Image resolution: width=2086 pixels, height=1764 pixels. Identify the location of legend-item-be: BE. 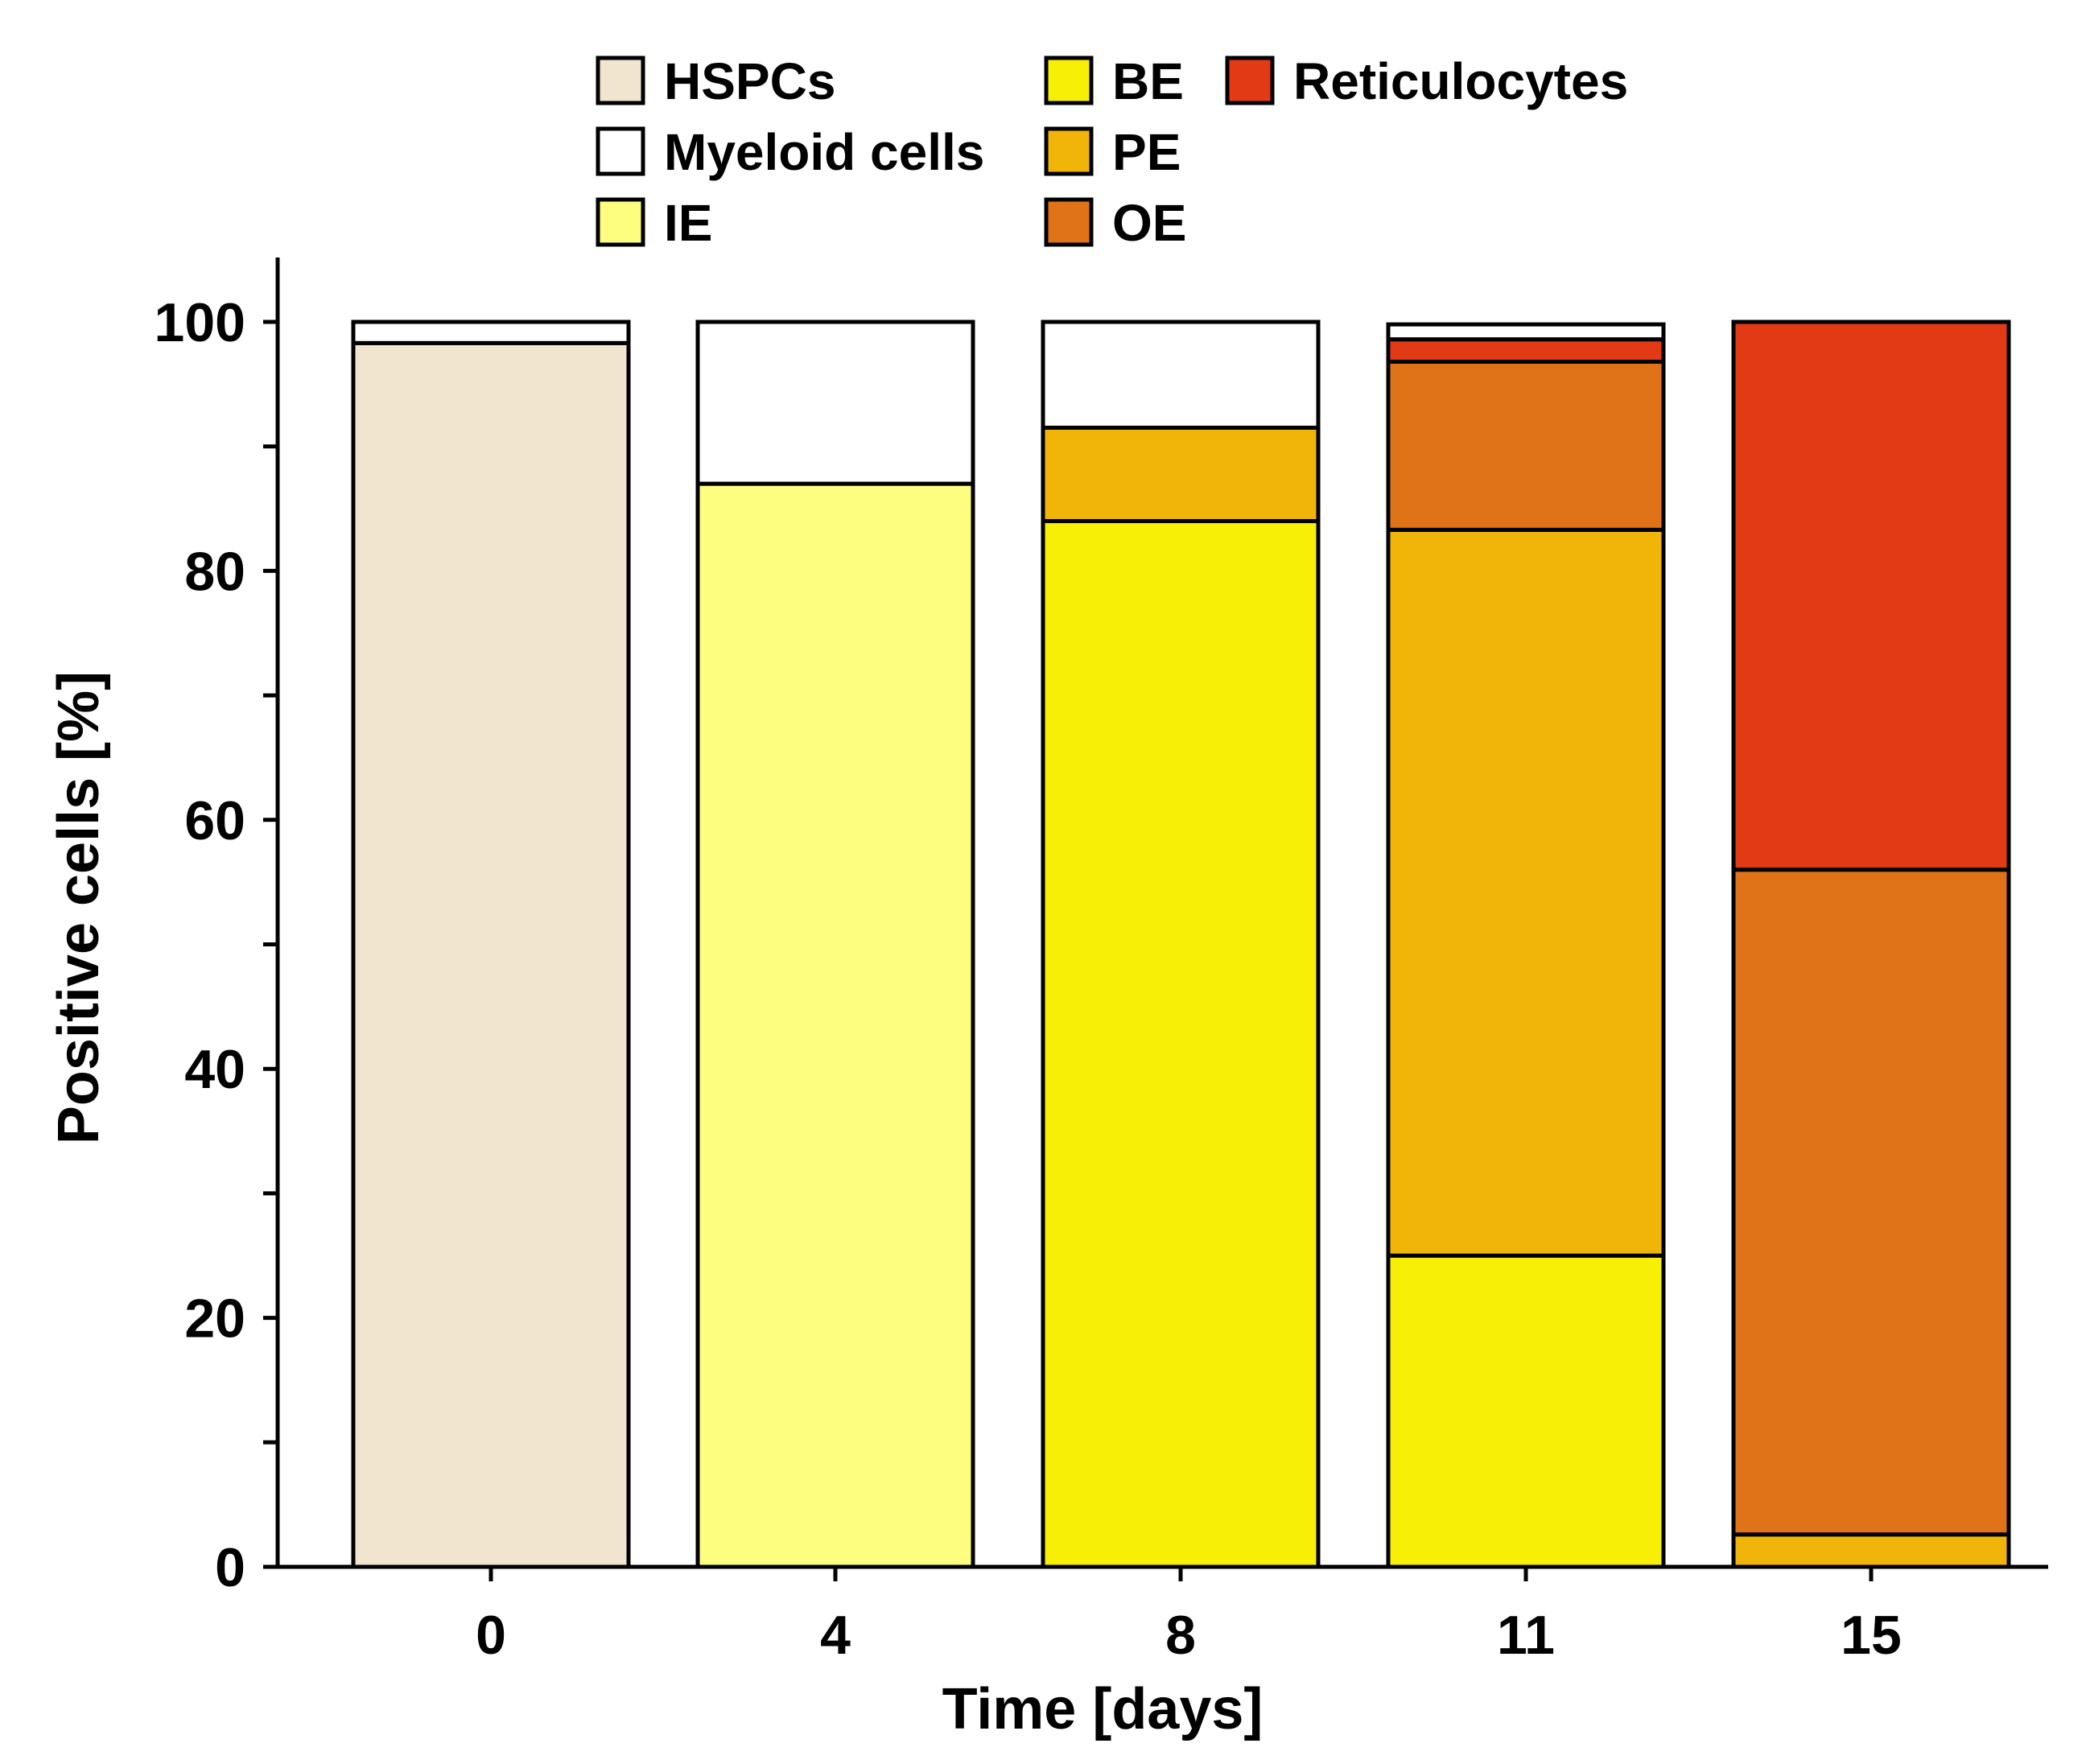
(1114, 81).